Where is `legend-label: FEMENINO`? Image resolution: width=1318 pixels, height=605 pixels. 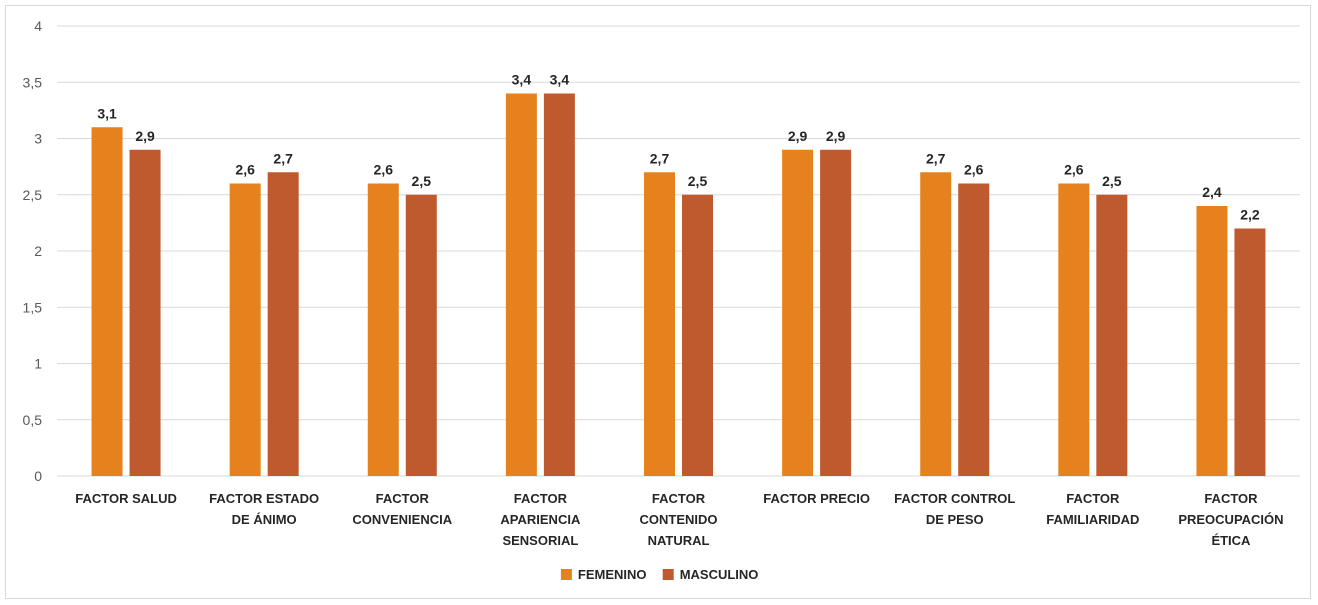 legend-label: FEMENINO is located at coordinates (612, 574).